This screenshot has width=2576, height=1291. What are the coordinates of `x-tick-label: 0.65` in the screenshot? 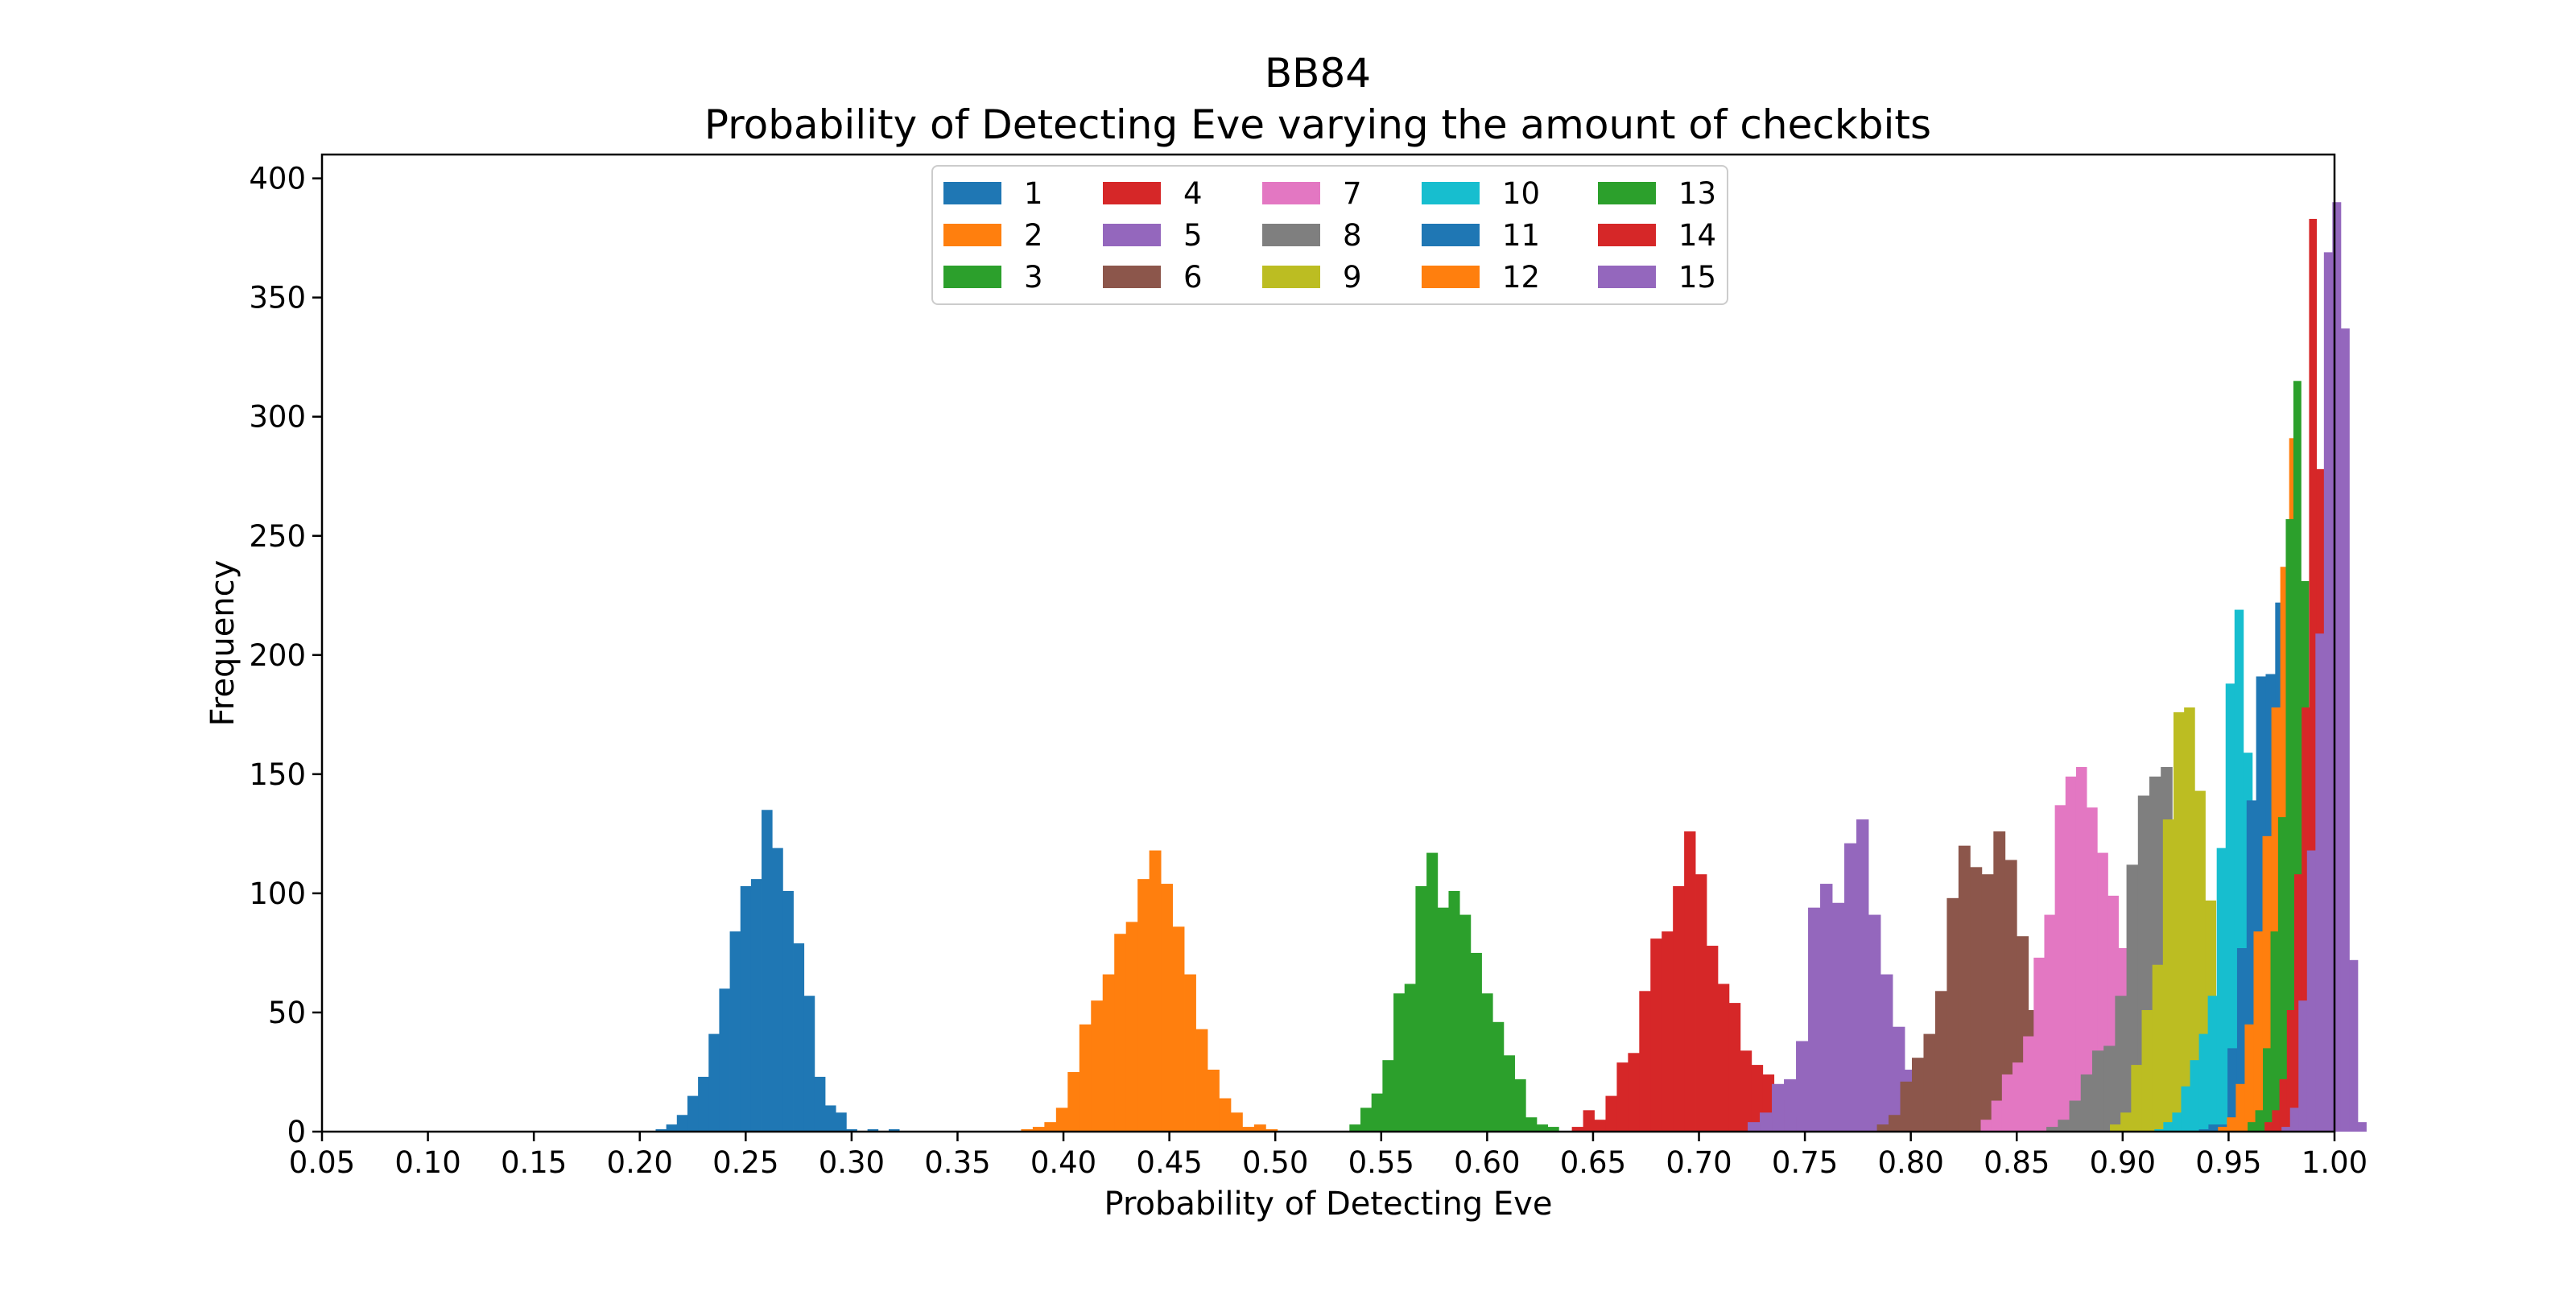 It's located at (1593, 1162).